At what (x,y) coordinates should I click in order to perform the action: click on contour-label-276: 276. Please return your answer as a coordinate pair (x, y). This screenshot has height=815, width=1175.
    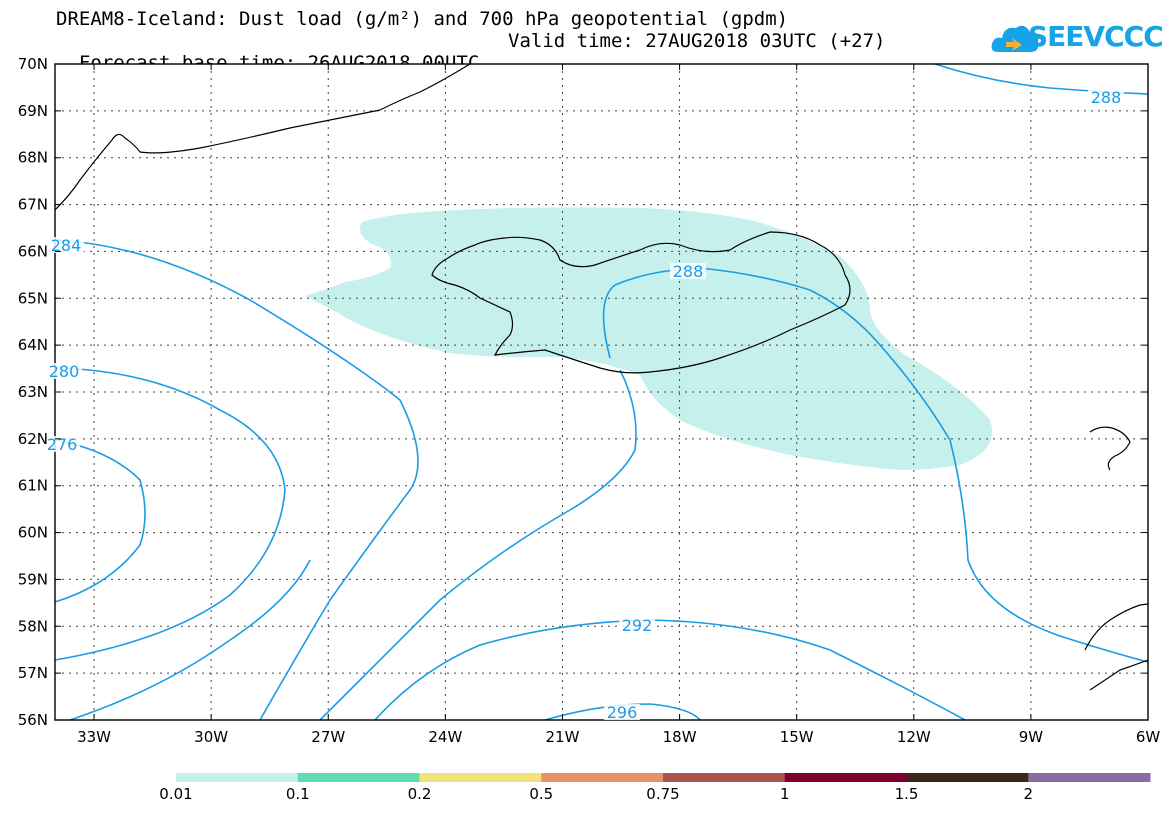
    Looking at the image, I should click on (62, 444).